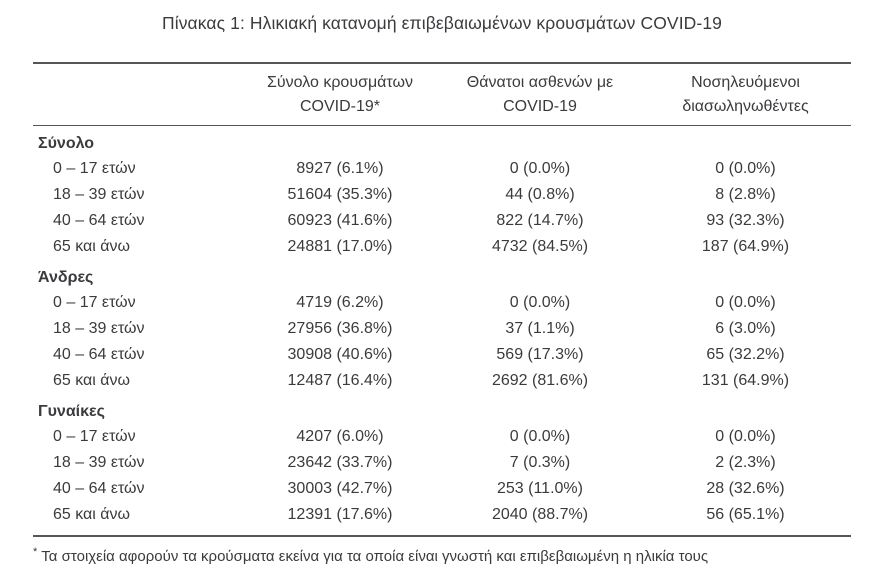 This screenshot has width=880, height=566. I want to click on header-intubated-line2: διασωληνωθέντες, so click(745, 106).